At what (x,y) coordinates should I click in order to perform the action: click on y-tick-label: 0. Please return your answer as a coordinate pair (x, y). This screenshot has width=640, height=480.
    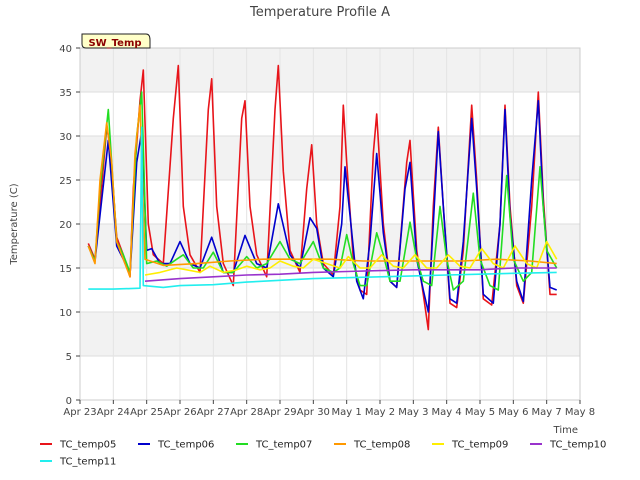
    Looking at the image, I should click on (69, 401).